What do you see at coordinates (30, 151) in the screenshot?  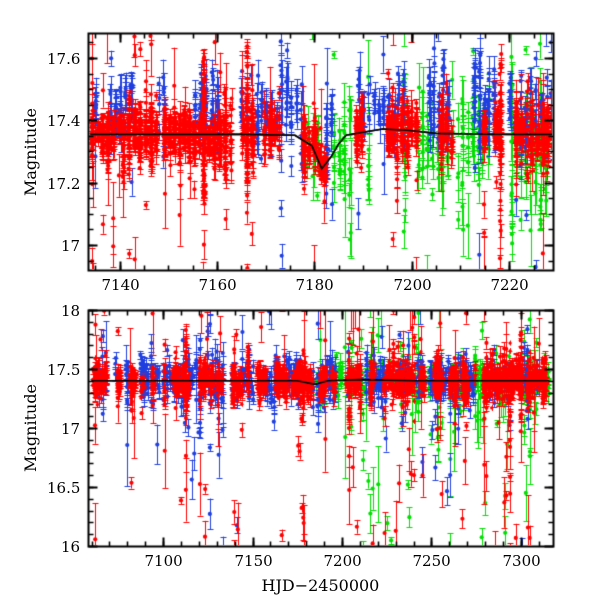 I see `top-panel-y-axis-title: Magnitude` at bounding box center [30, 151].